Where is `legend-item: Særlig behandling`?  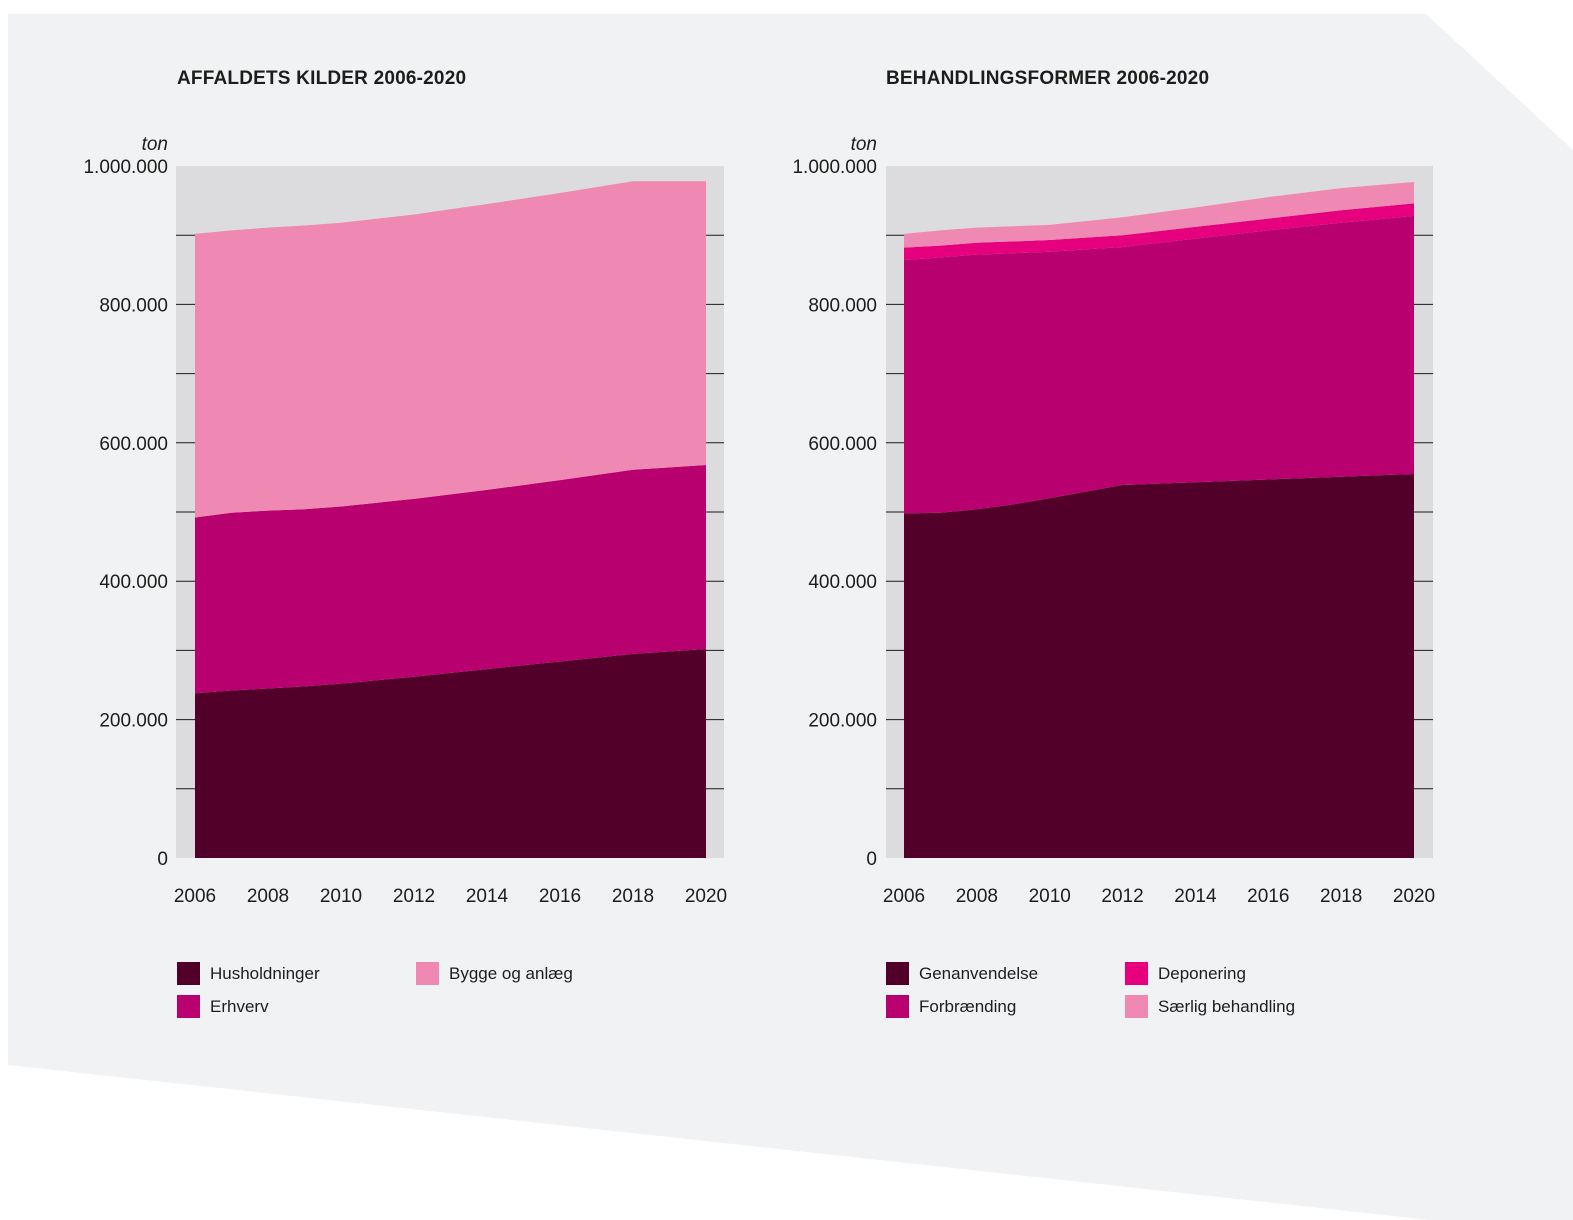
legend-item: Særlig behandling is located at coordinates (1210, 1006).